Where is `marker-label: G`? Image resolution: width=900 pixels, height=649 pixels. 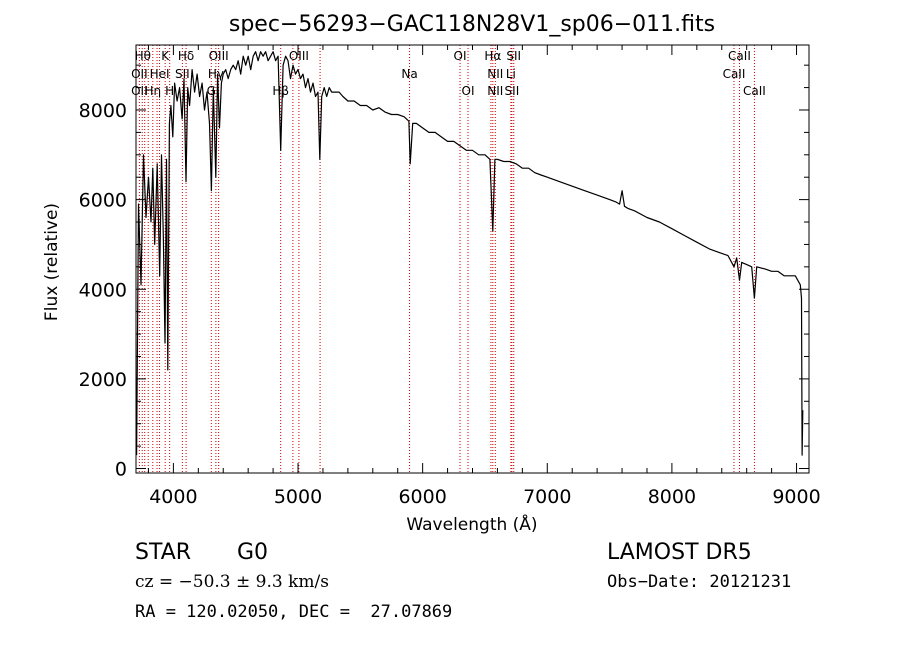 marker-label: G is located at coordinates (211, 91).